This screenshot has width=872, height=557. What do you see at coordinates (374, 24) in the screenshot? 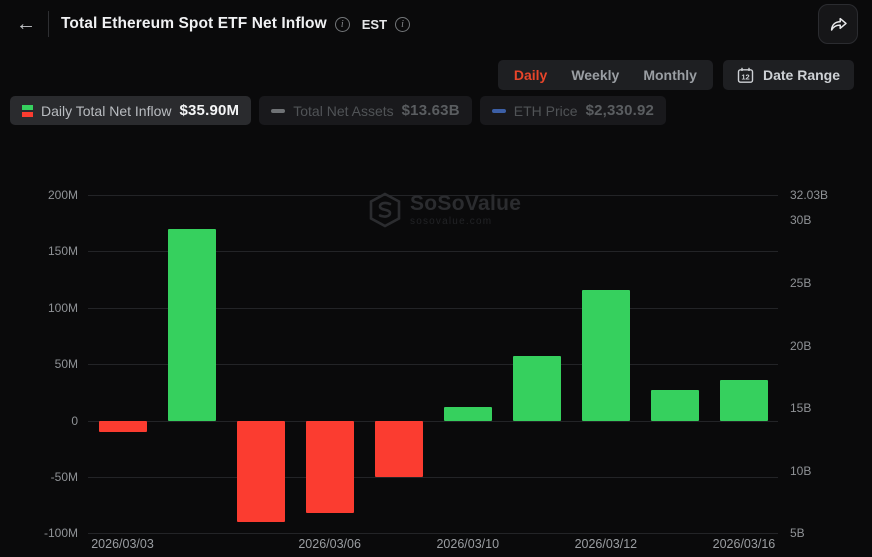
I see `timezone-label: EST` at bounding box center [374, 24].